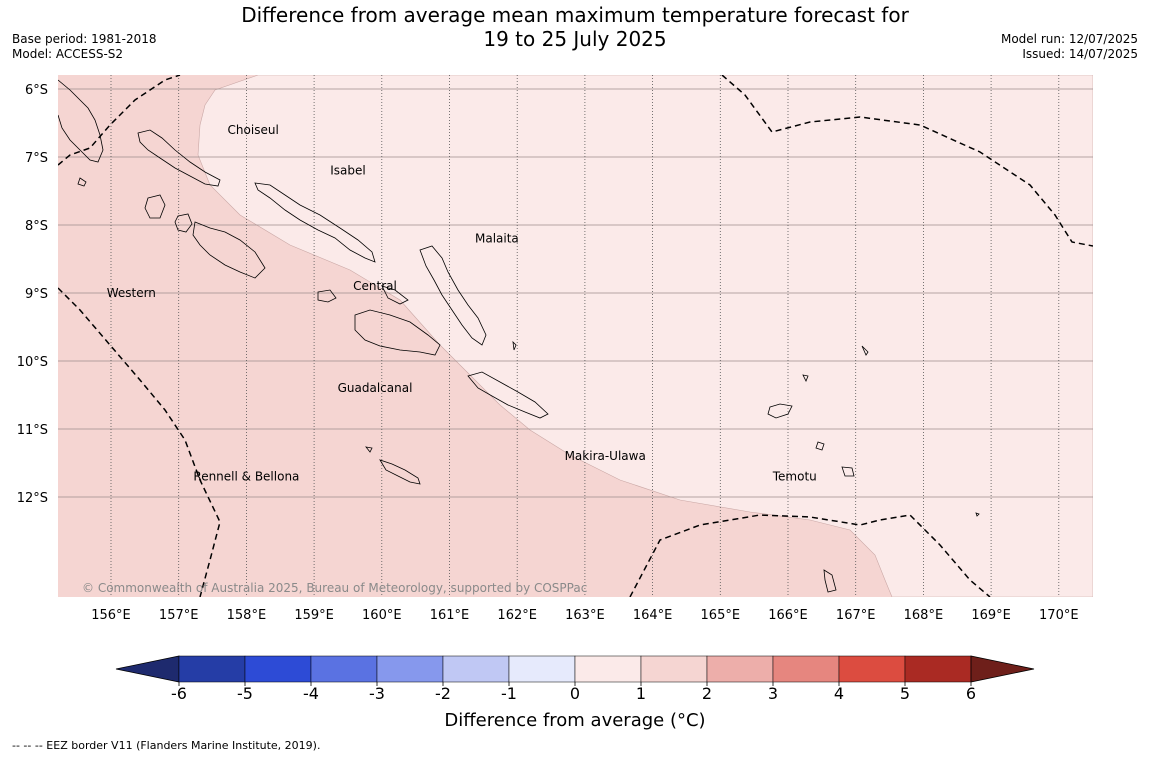 The width and height of the screenshot is (1150, 758). What do you see at coordinates (653, 615) in the screenshot?
I see `lon-tick-label: 164°E` at bounding box center [653, 615].